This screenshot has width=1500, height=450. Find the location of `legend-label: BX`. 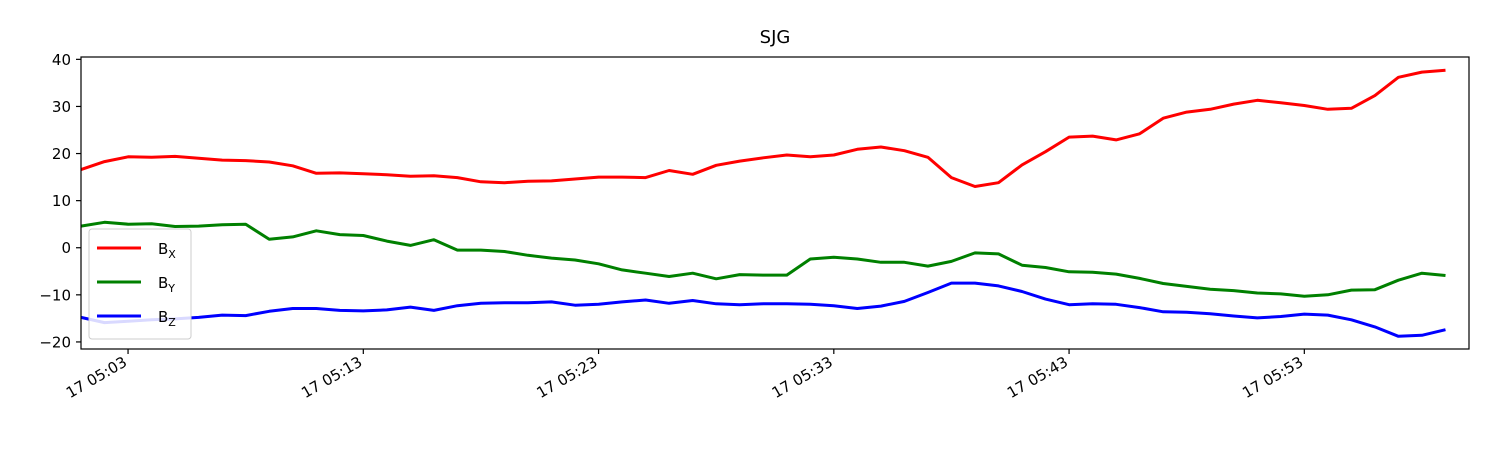

legend-label: BX is located at coordinates (167, 250).